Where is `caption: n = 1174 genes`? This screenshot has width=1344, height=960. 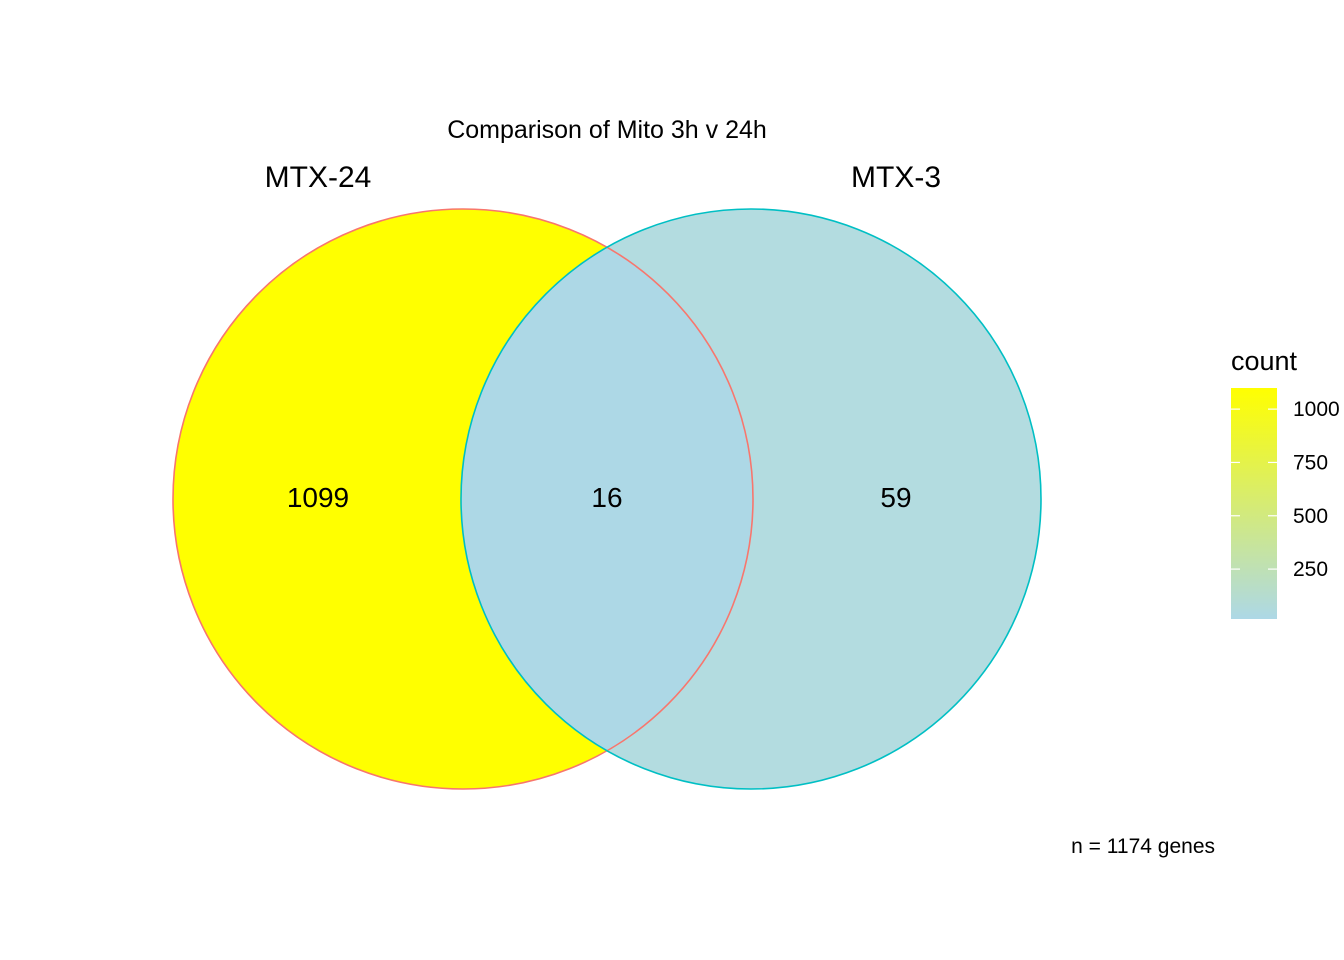
caption: n = 1174 genes is located at coordinates (1143, 846).